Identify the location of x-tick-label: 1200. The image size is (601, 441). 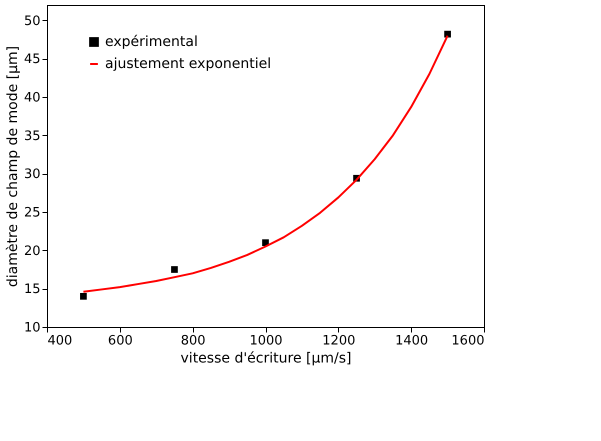
(339, 341).